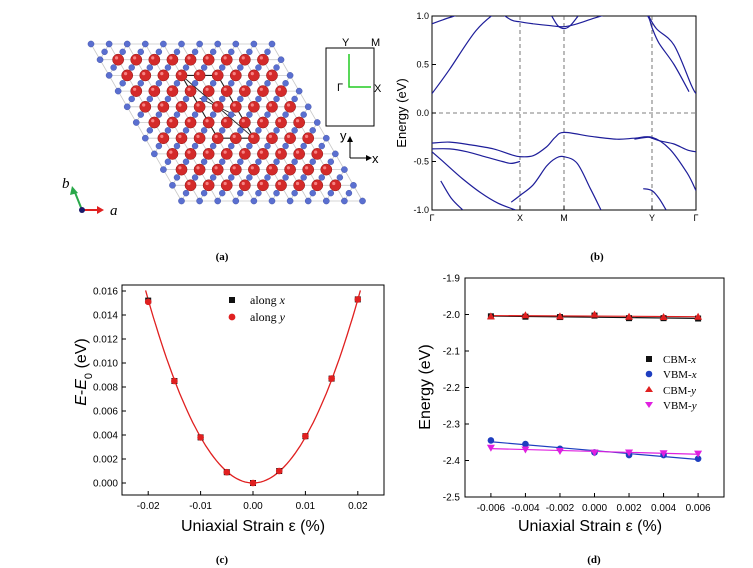 The width and height of the screenshot is (753, 568). Describe the element at coordinates (105, 460) in the screenshot. I see `y-tick-label: 0.002` at that location.